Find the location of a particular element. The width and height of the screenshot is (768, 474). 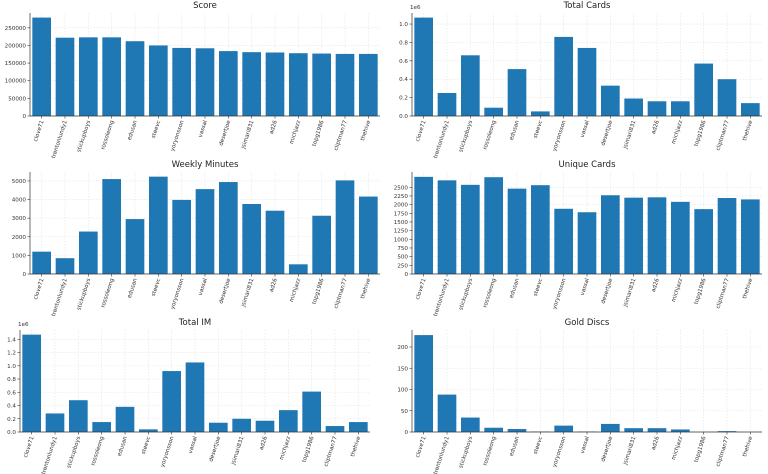

bar-desertjoe is located at coordinates (218, 427).